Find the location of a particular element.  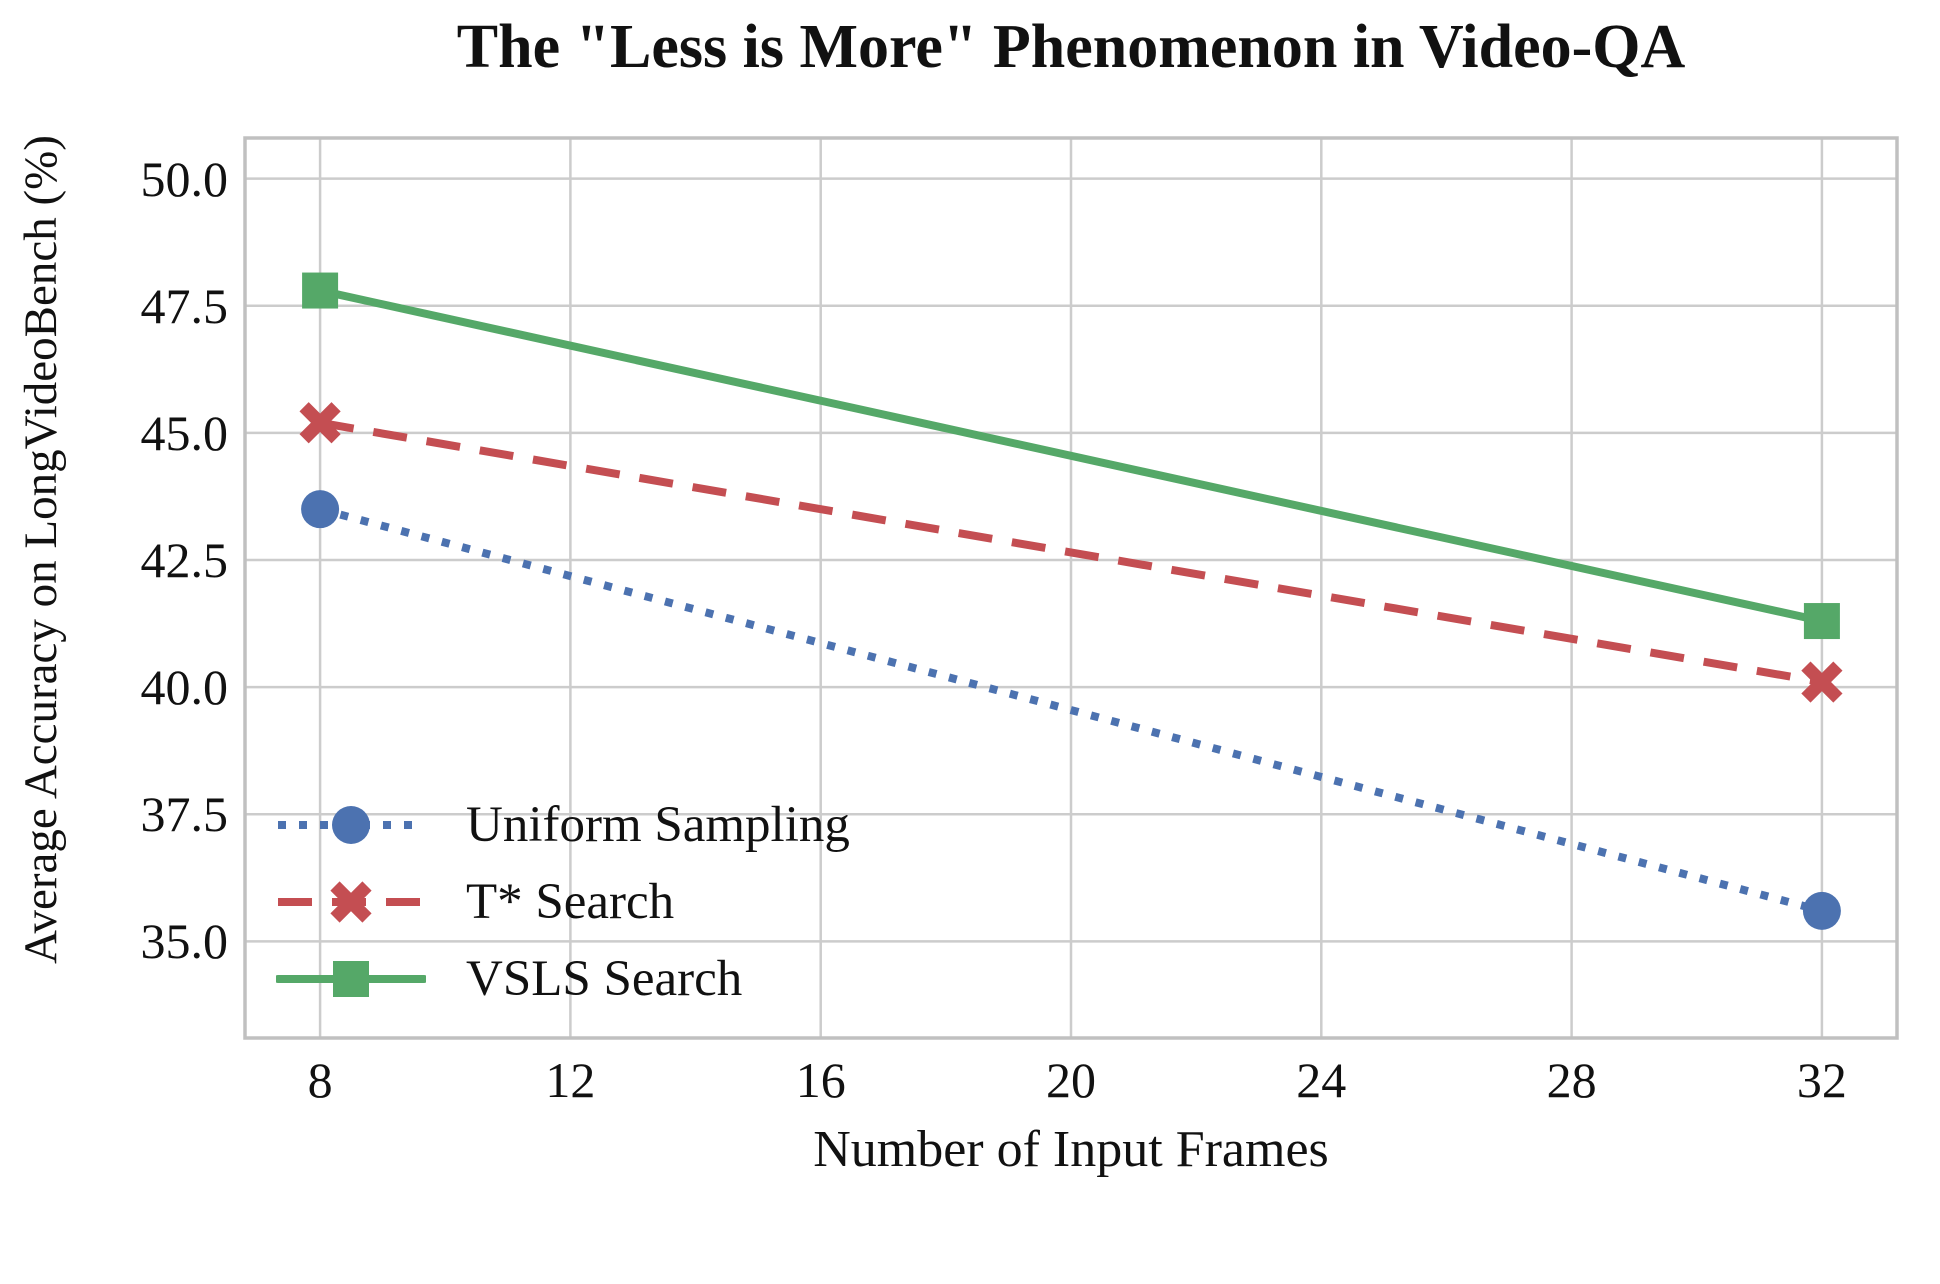

legend: Uniform Sampling T* Search VSLS Search is located at coordinates (563, 901).